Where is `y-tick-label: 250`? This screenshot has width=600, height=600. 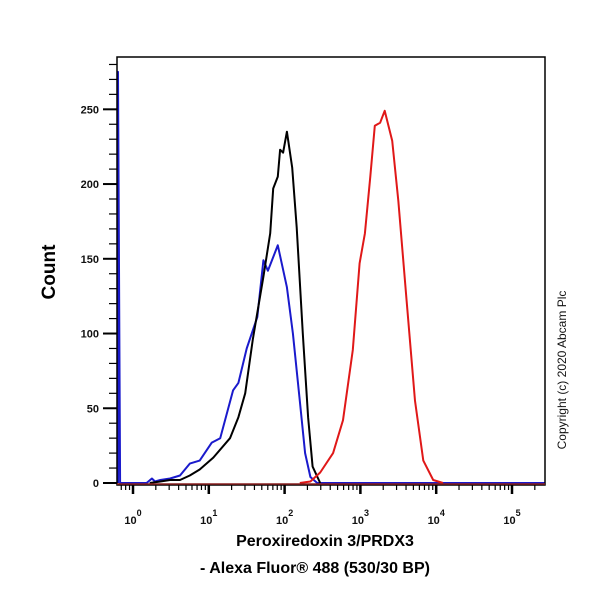 y-tick-label: 250 is located at coordinates (90, 110).